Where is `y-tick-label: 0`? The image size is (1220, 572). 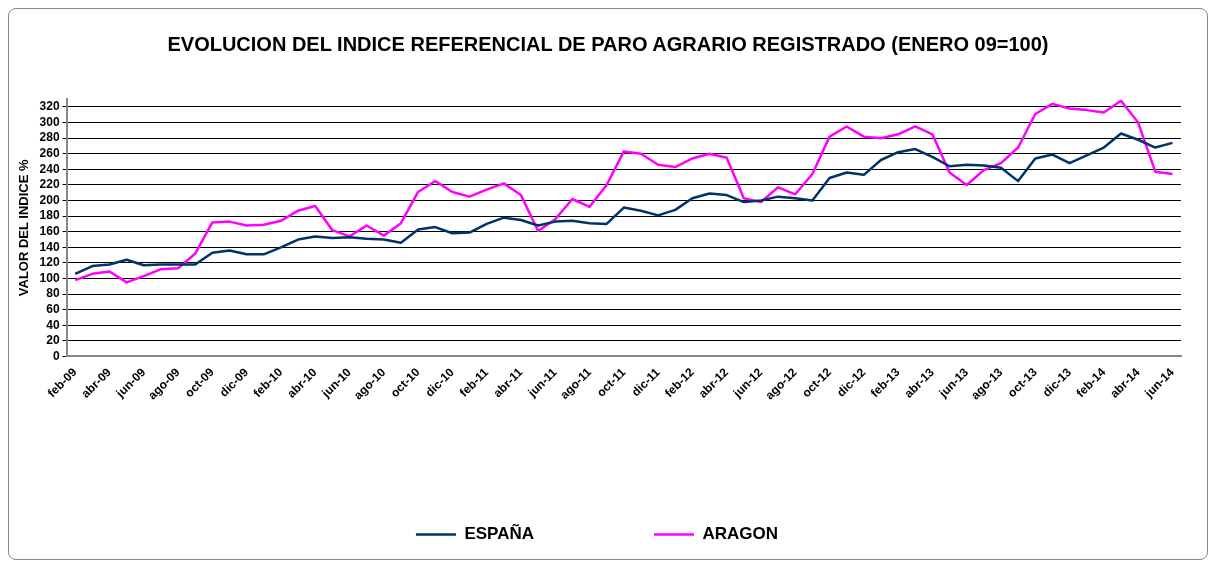 y-tick-label: 0 is located at coordinates (56, 355).